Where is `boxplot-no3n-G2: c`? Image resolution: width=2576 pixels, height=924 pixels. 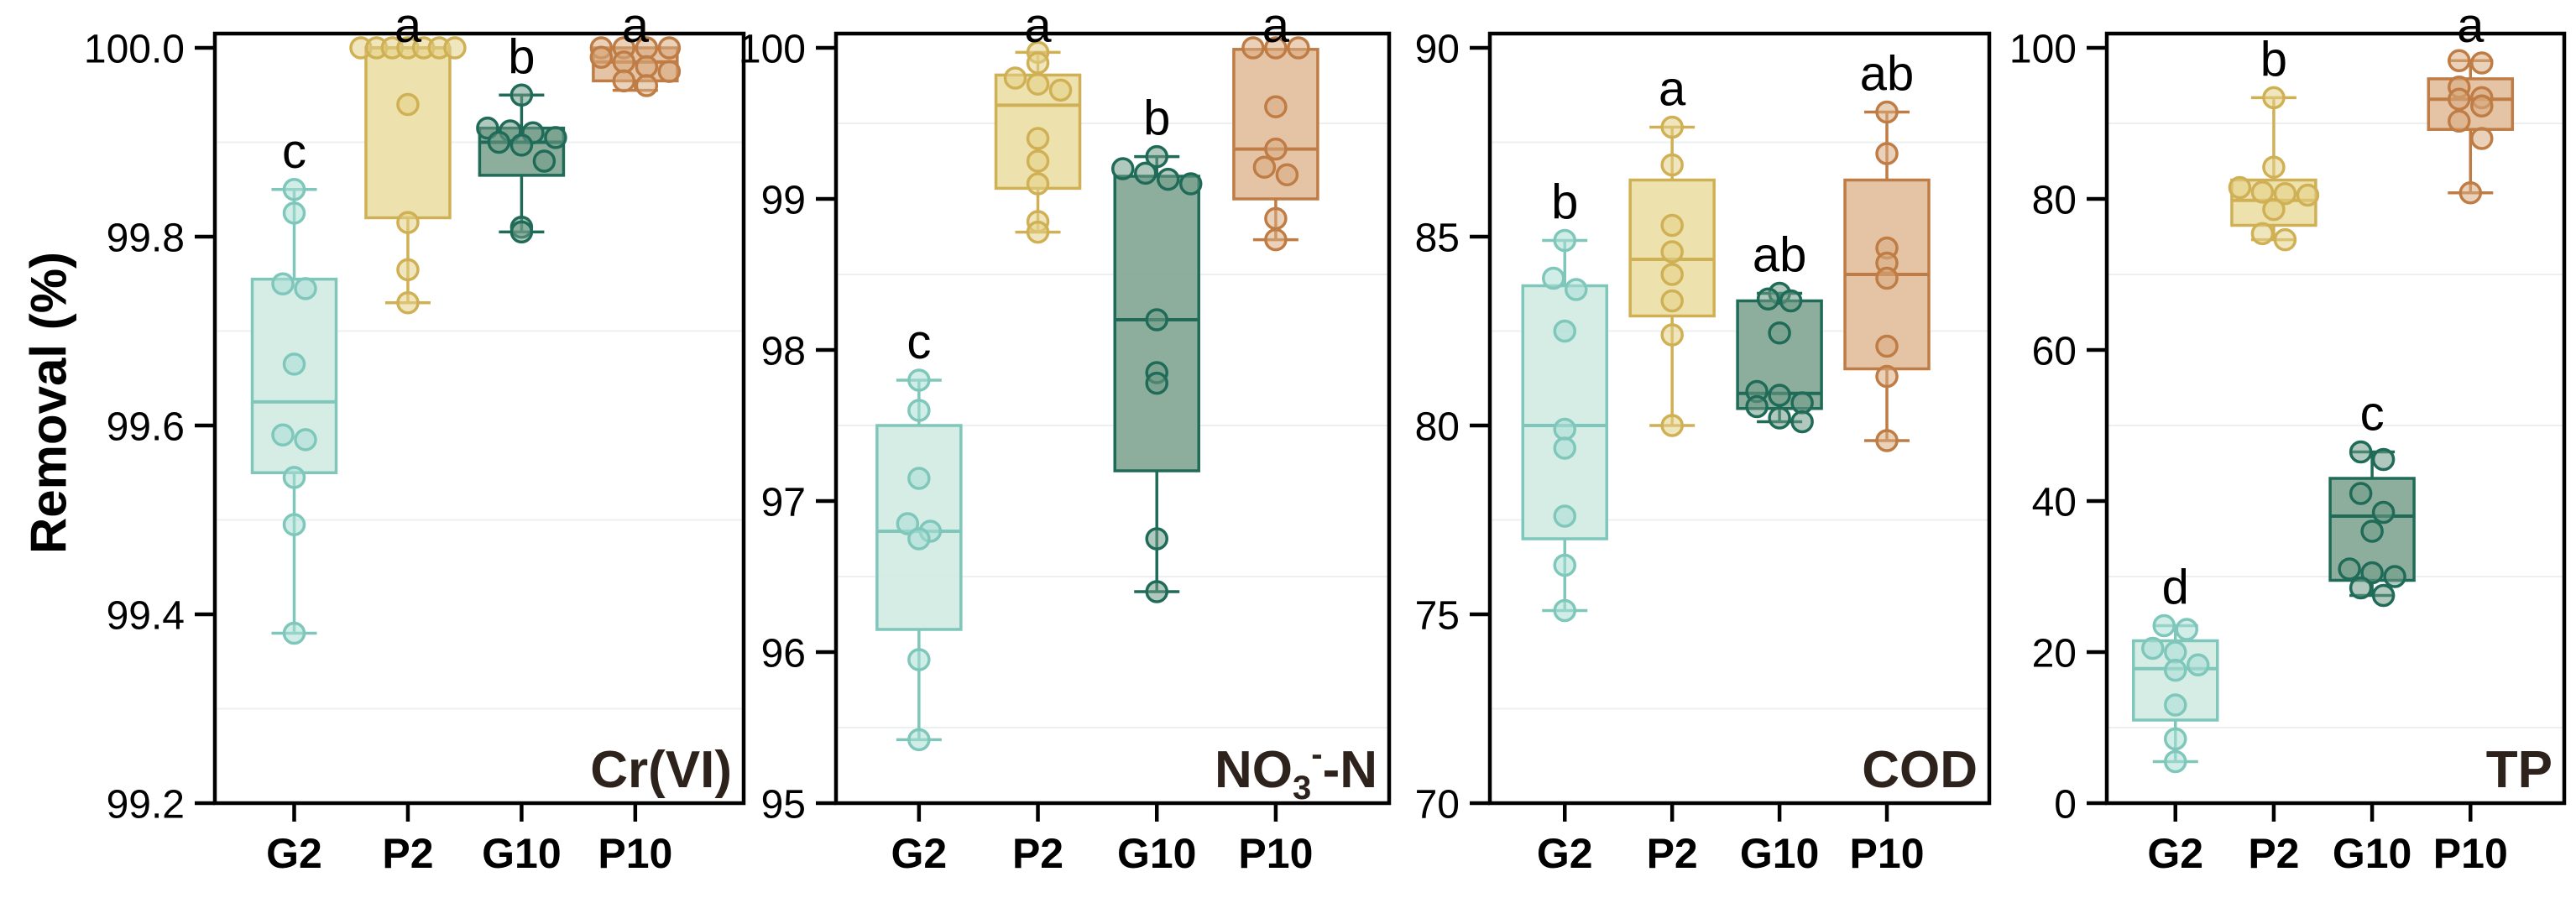 boxplot-no3n-G2: c is located at coordinates (919, 533).